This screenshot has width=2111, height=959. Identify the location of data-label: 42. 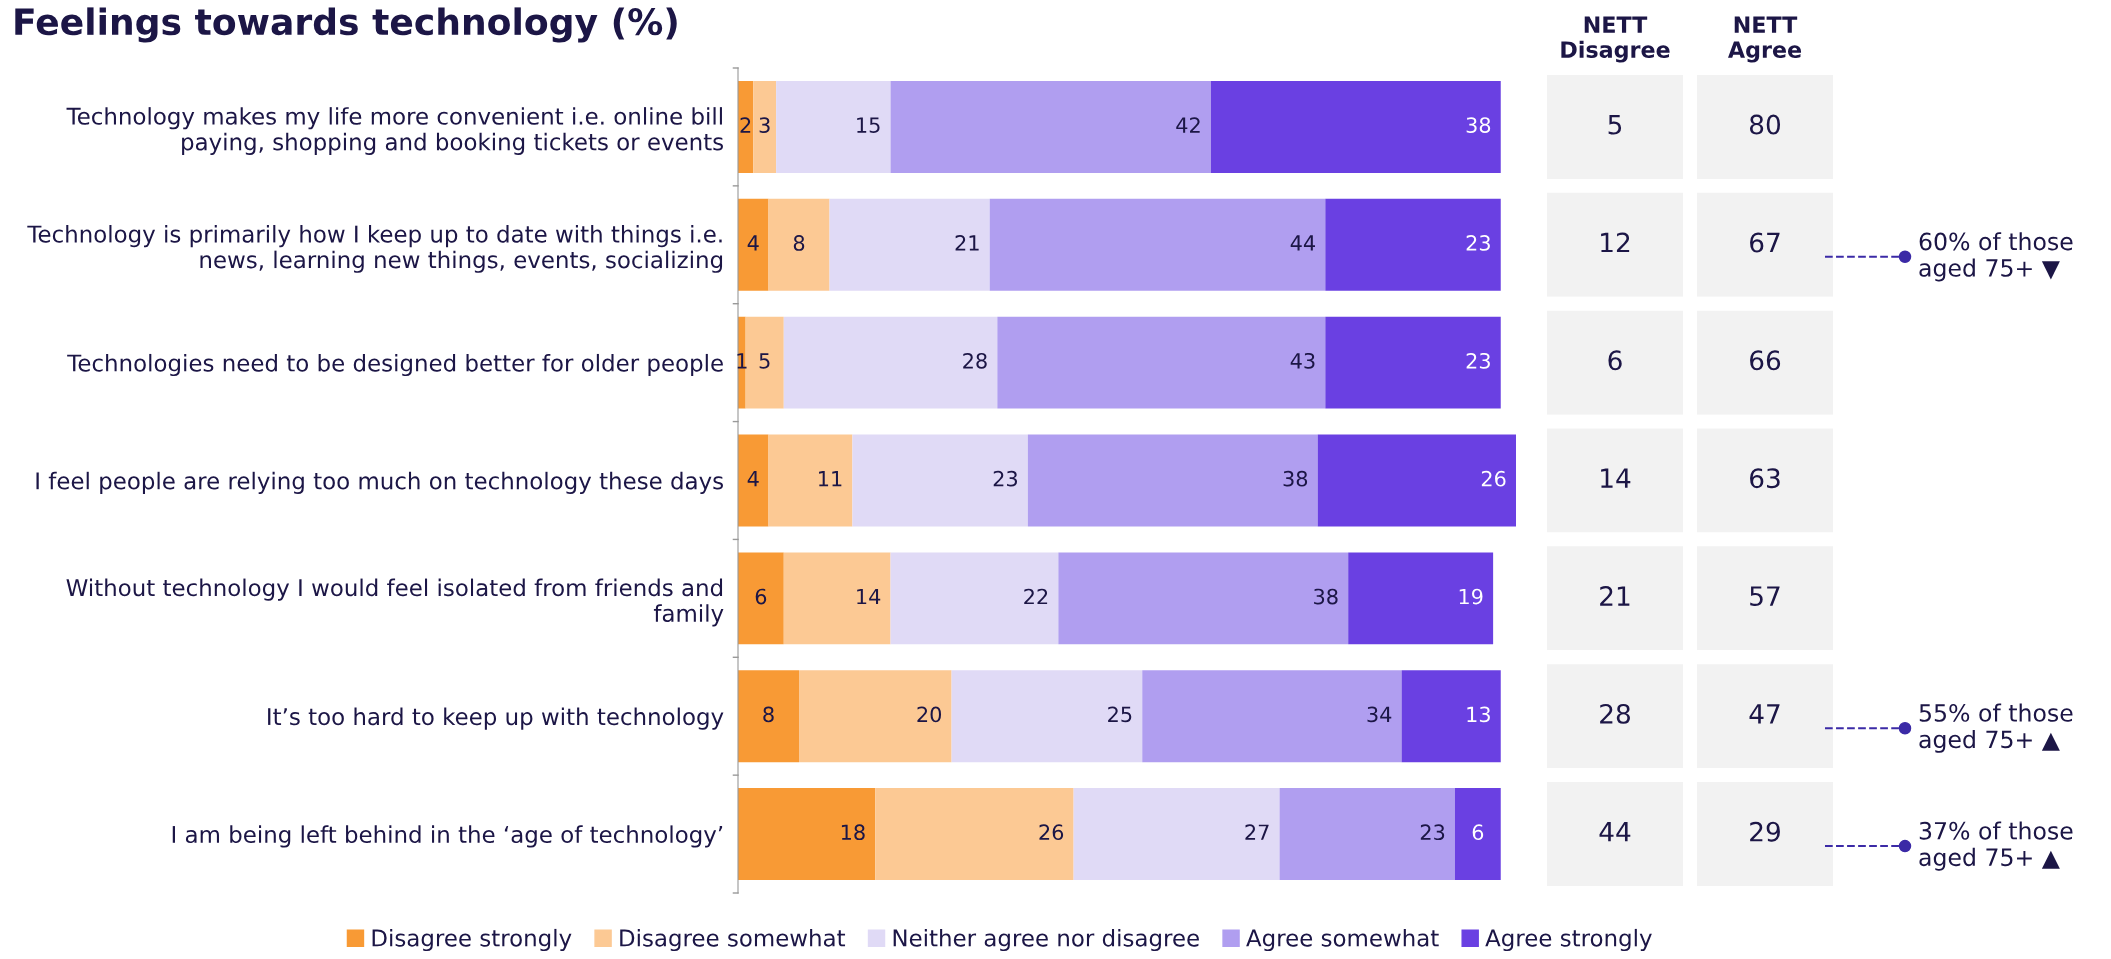
(1188, 125).